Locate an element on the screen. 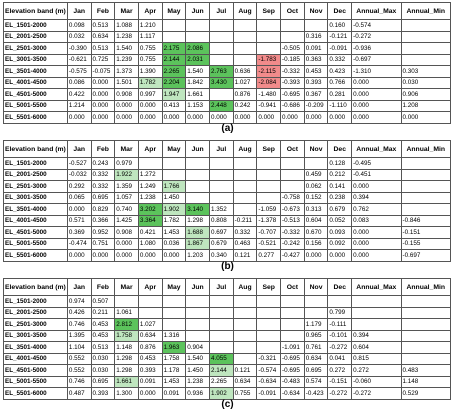 The width and height of the screenshot is (455, 415). table-cell: -1.059 is located at coordinates (269, 209).